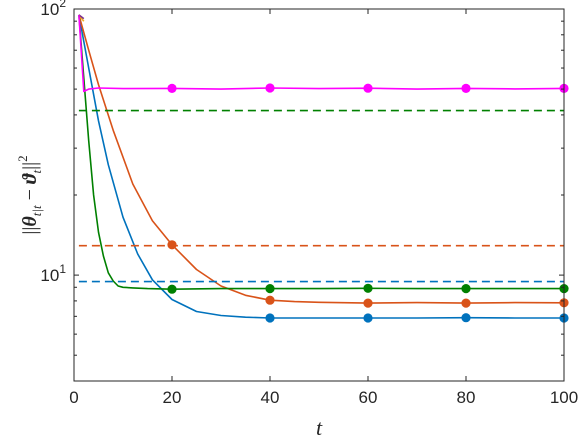 This screenshot has height=440, width=581. What do you see at coordinates (368, 397) in the screenshot?
I see `x-tick-label: 60` at bounding box center [368, 397].